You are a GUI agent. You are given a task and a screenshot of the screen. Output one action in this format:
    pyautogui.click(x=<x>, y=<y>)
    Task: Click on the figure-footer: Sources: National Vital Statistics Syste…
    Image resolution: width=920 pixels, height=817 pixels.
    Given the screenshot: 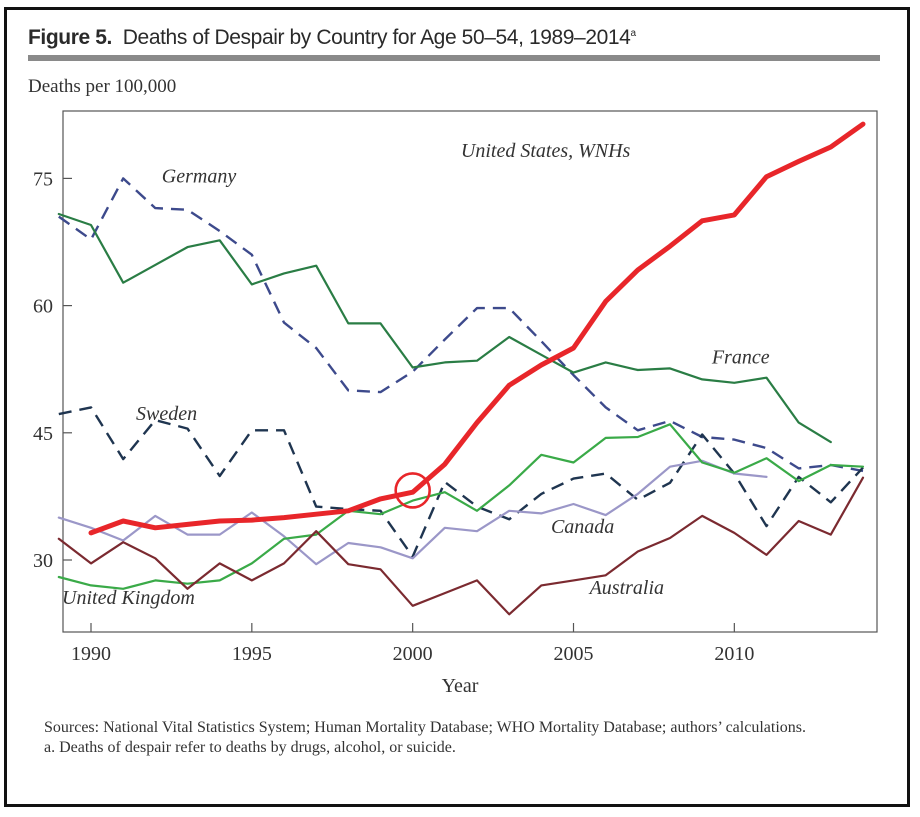 What is the action you would take?
    pyautogui.click(x=457, y=738)
    